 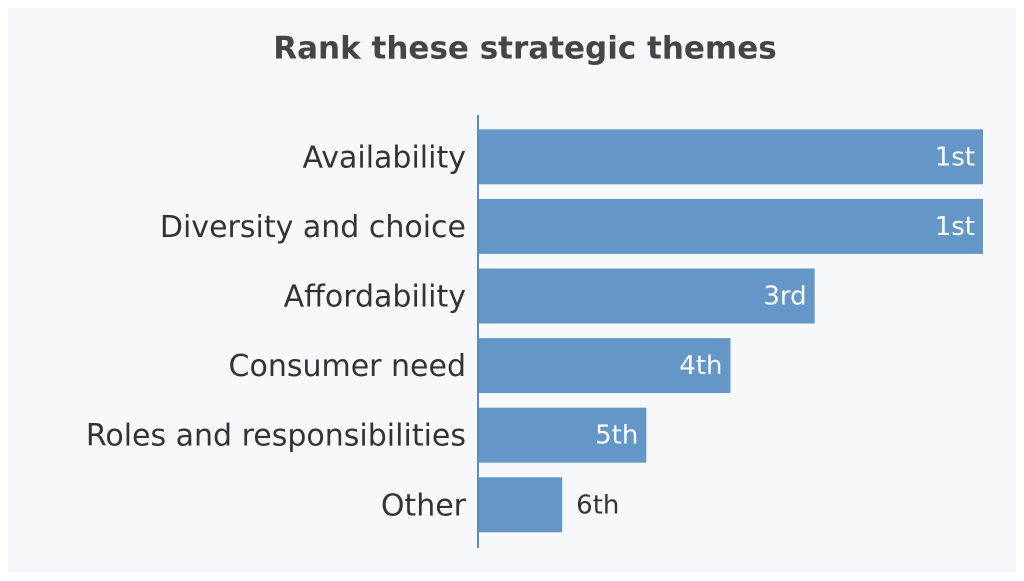 I want to click on value-label: 3rd, so click(x=784, y=297).